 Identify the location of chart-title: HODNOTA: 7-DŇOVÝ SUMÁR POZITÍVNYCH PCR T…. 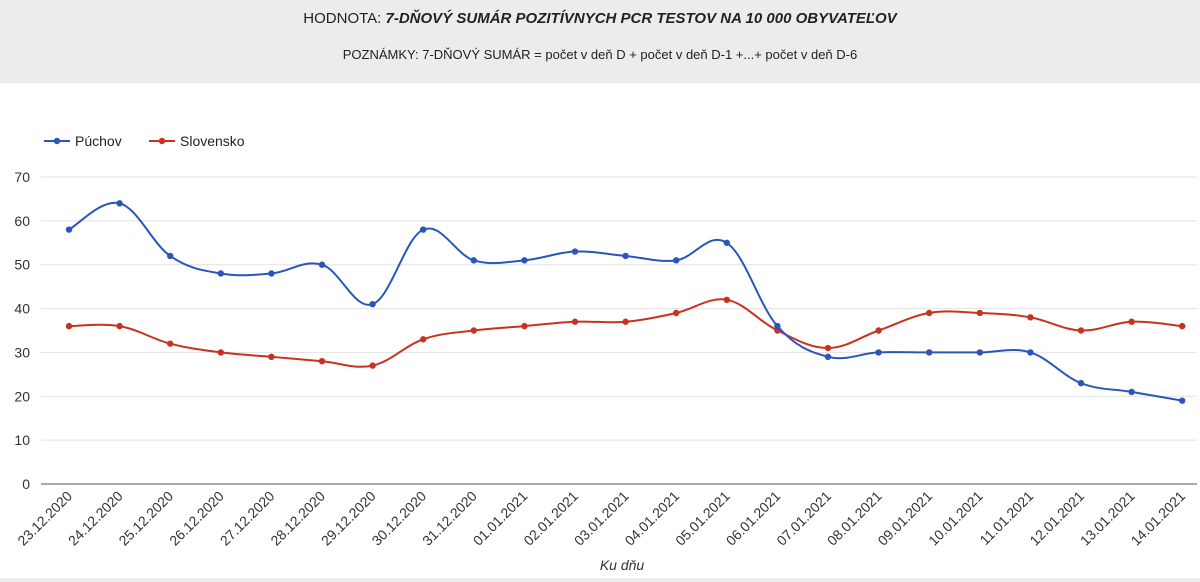
(600, 18).